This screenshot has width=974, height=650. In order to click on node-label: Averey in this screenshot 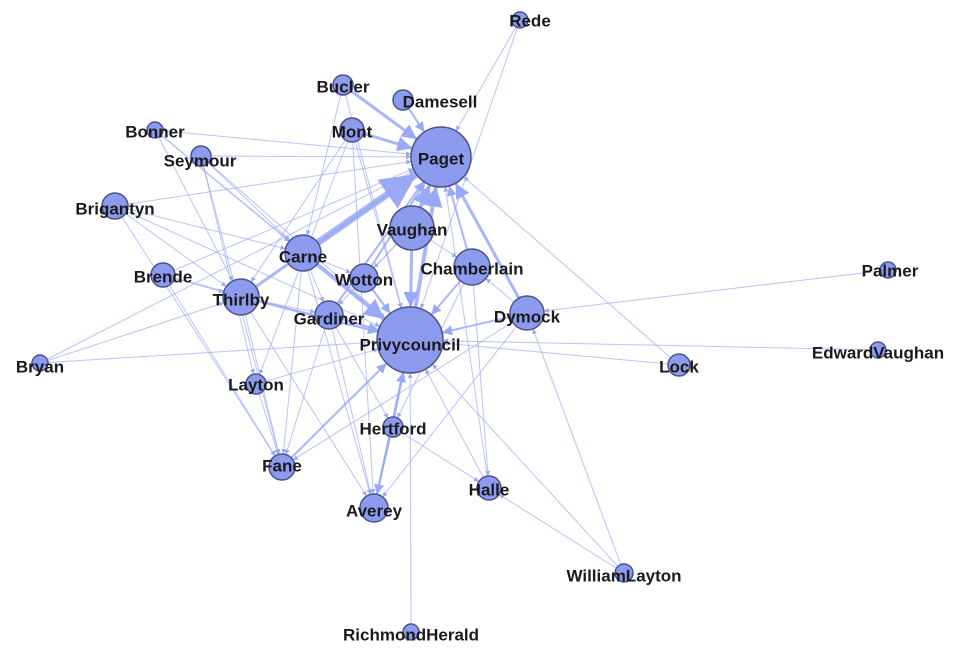, I will do `click(374, 510)`.